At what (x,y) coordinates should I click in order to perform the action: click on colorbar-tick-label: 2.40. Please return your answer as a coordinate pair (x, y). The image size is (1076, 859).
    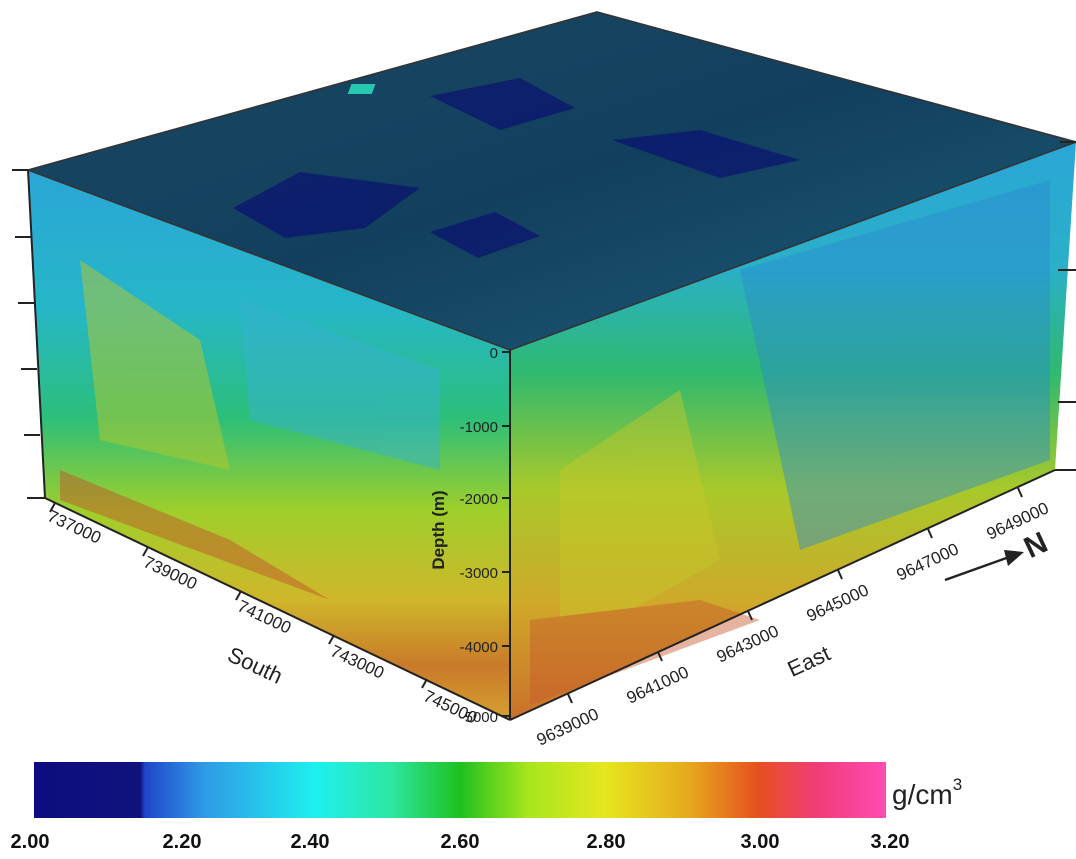
    Looking at the image, I should click on (310, 842).